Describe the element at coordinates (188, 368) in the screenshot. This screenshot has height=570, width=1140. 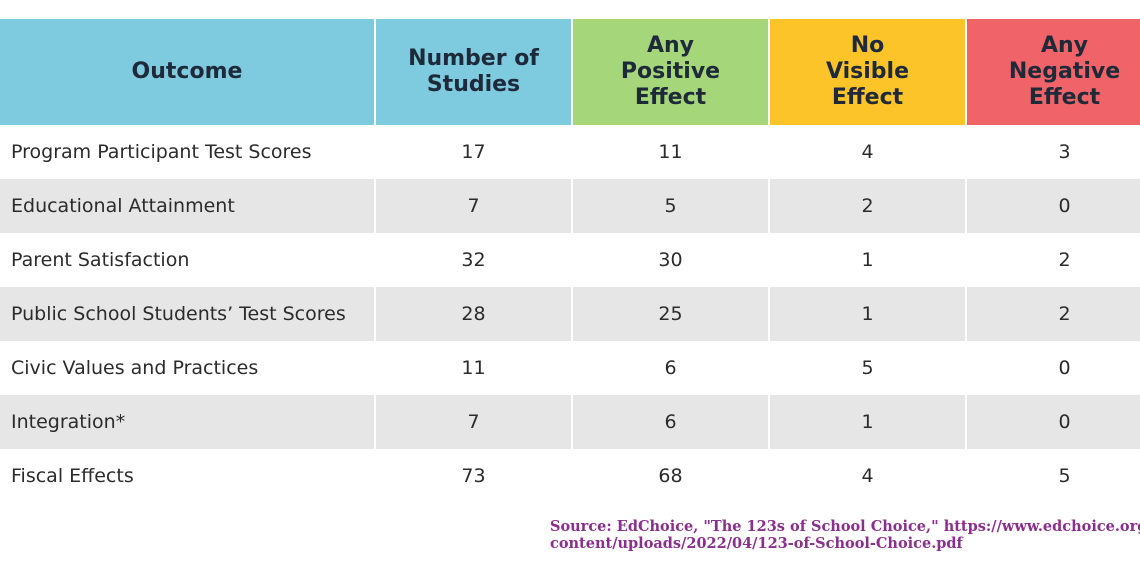
I see `row-label: Civic Values and Practices` at that location.